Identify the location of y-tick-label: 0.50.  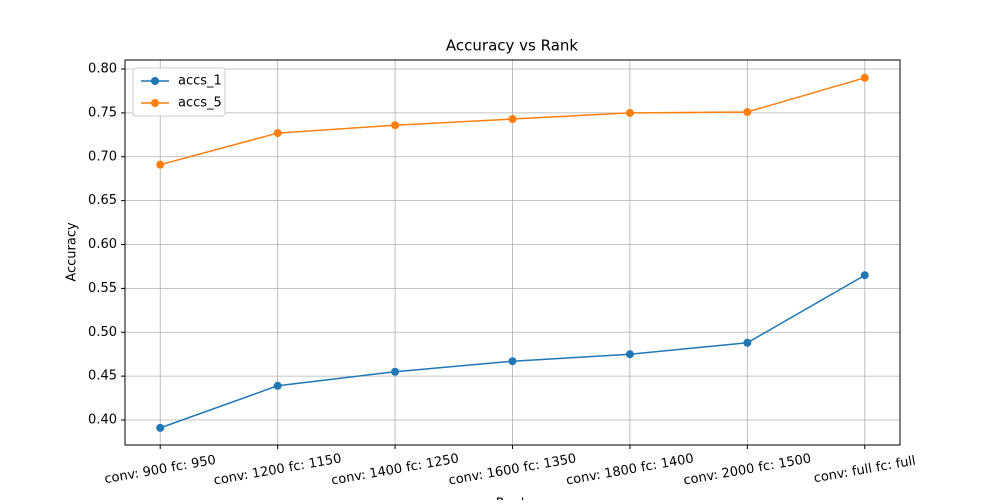
(102, 332).